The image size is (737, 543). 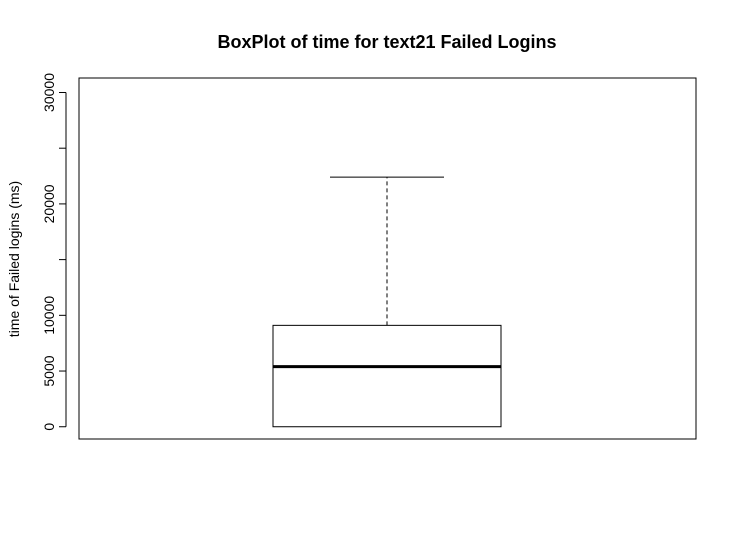 I want to click on y-axis: 0 5000 10000 20000 30000, so click(x=54, y=252).